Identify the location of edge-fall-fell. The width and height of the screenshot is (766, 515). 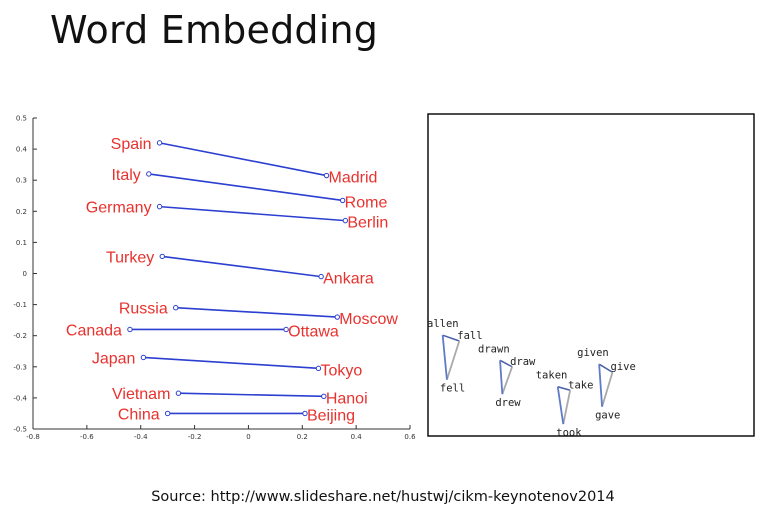
(453, 360).